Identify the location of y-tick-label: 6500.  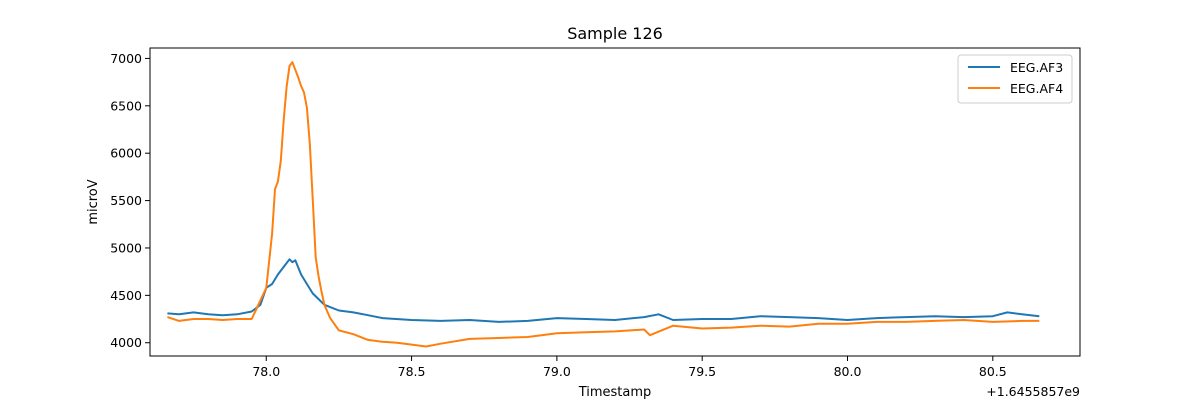
(126, 105).